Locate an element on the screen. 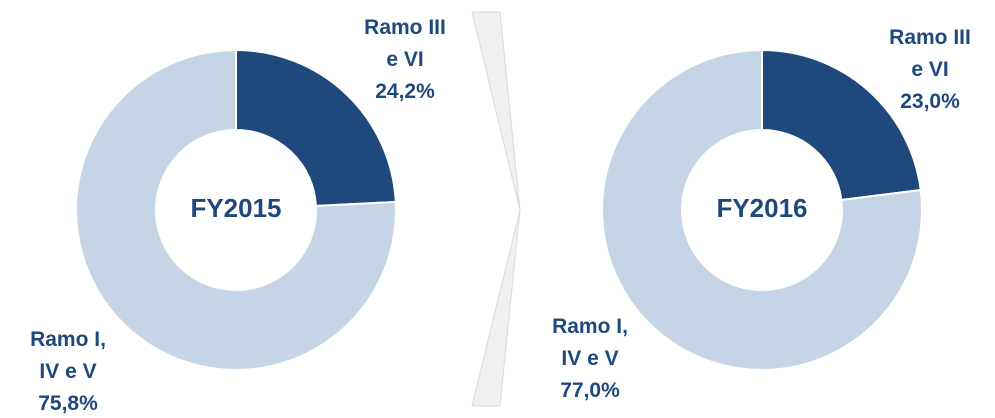  value-label: 24,2% is located at coordinates (405, 91).